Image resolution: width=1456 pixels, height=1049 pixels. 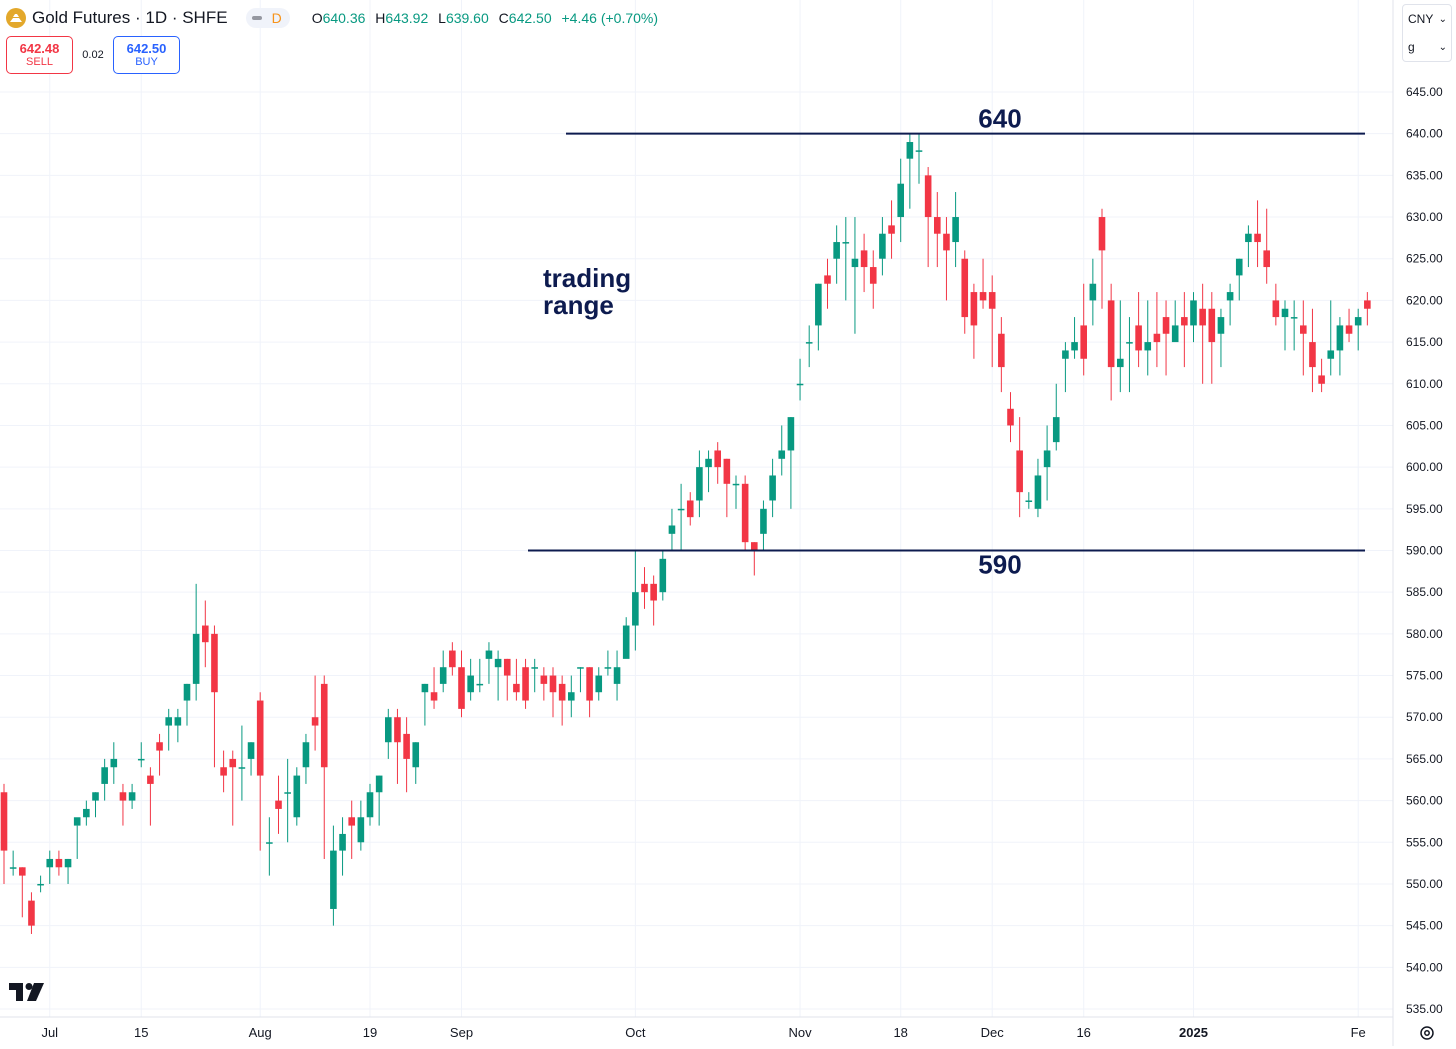 What do you see at coordinates (1427, 1033) in the screenshot?
I see `settings-icon` at bounding box center [1427, 1033].